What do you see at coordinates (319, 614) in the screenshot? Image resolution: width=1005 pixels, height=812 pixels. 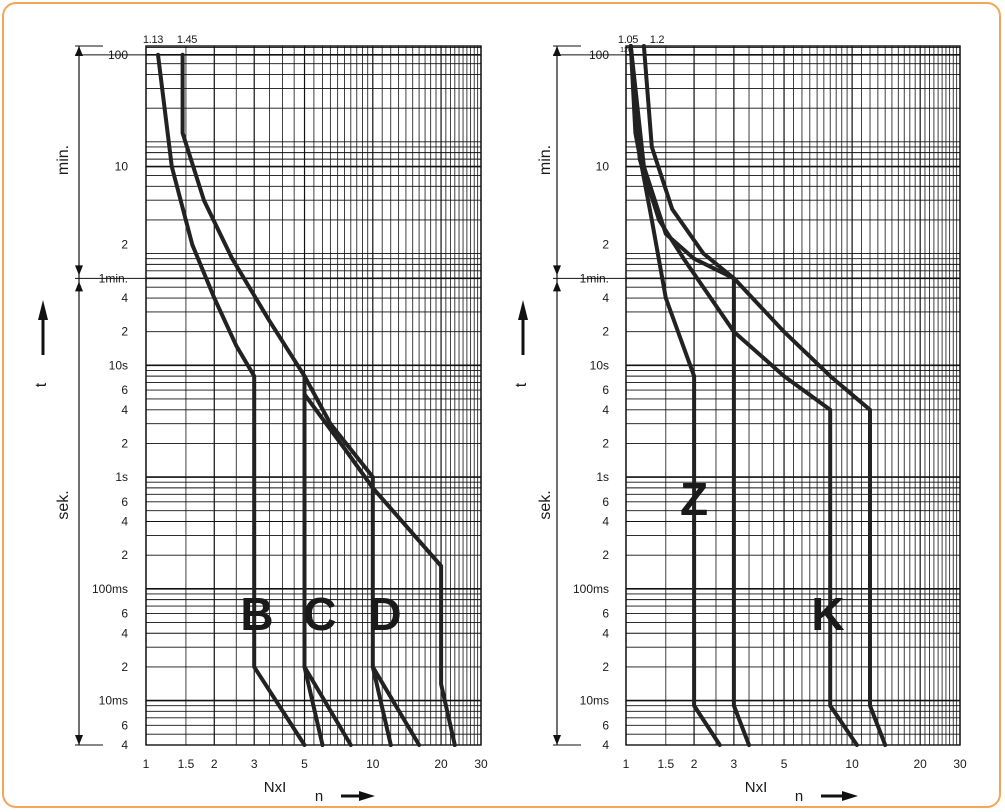 I see `curve-letter-c: C` at bounding box center [319, 614].